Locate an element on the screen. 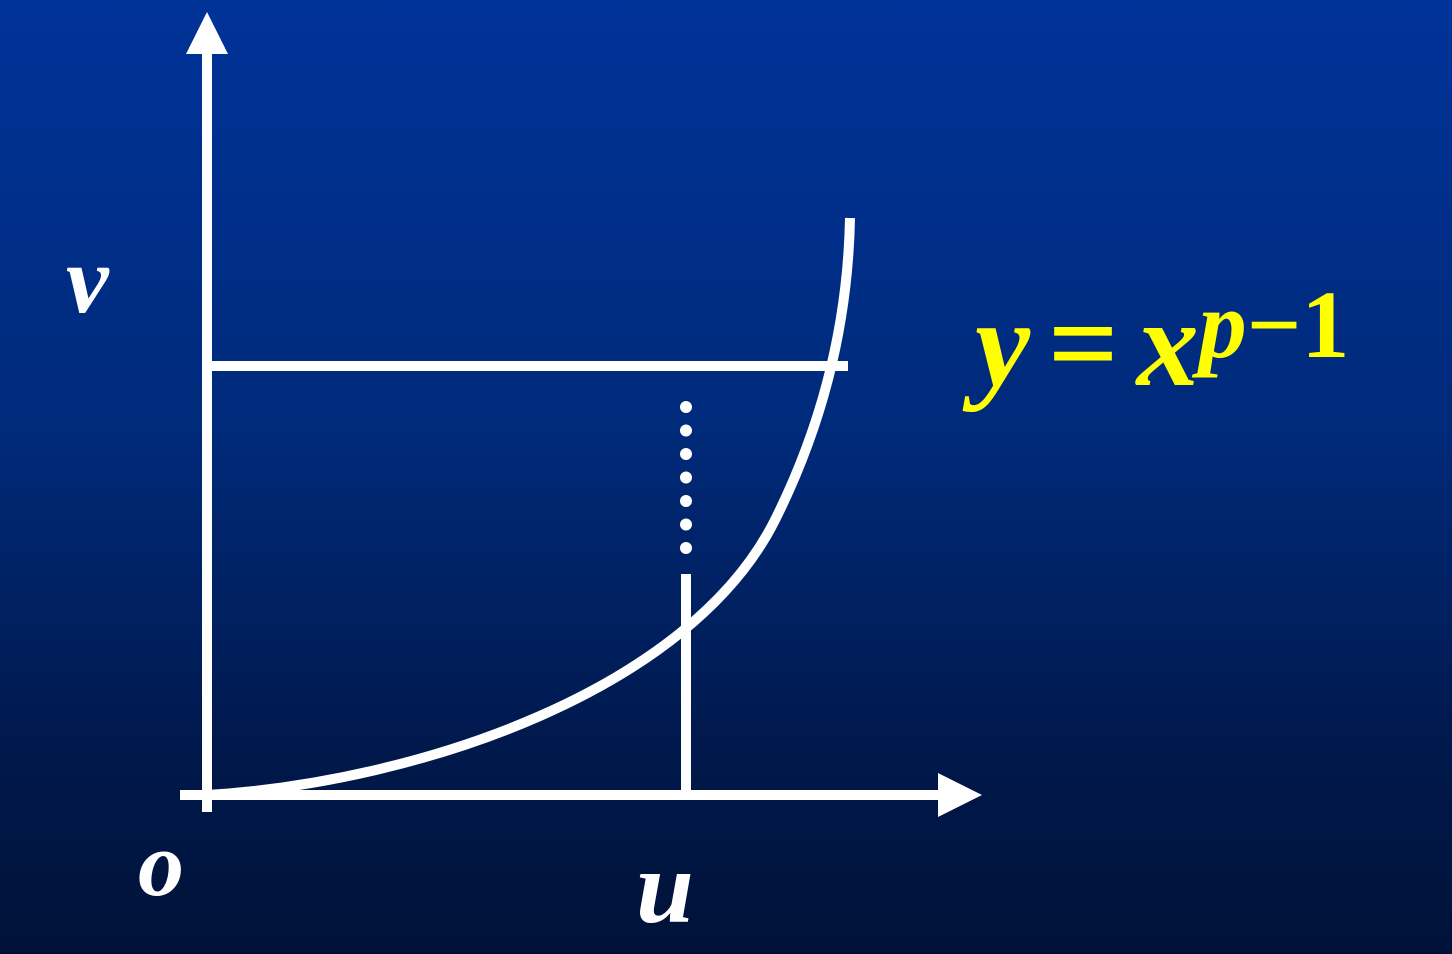 Image resolution: width=1452 pixels, height=954 pixels. exponent-minus-one: −1 is located at coordinates (1298, 324).